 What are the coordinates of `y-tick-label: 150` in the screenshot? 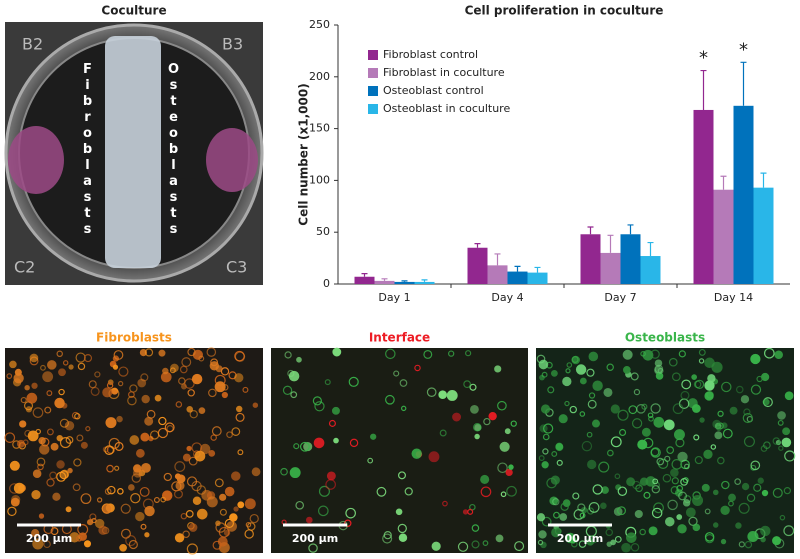 It's located at (319, 128).